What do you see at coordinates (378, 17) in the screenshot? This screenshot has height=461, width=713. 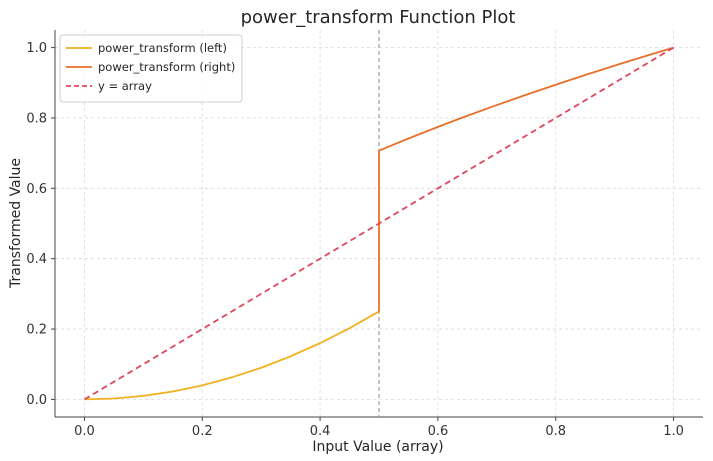 I see `chart-title: power_transform Function Plot` at bounding box center [378, 17].